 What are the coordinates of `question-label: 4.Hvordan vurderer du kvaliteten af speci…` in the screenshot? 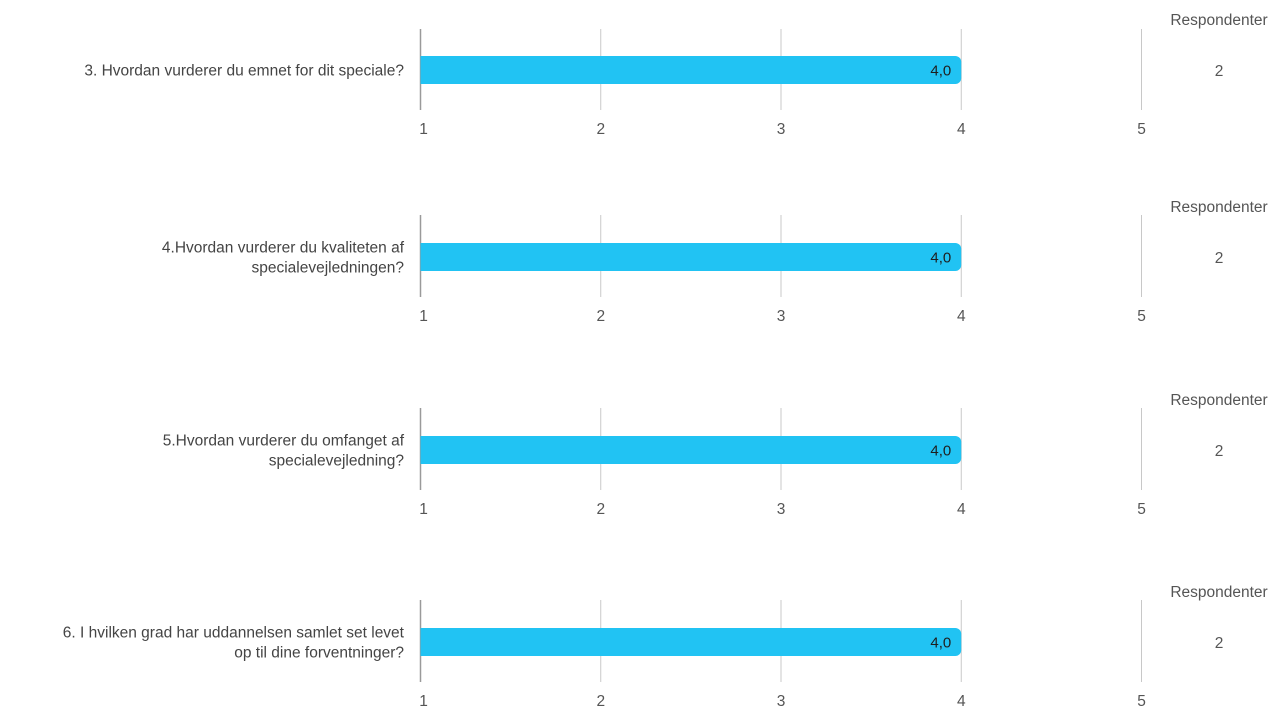 It's located at (283, 258).